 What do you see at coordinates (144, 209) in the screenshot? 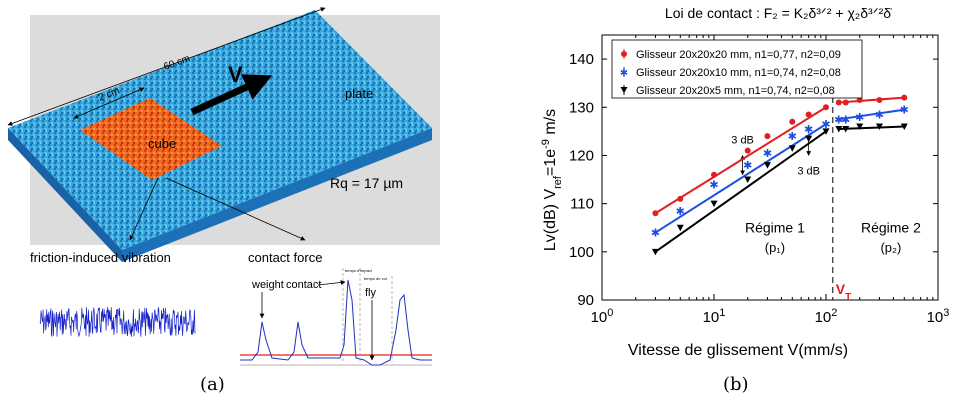
I see `vibration-pointer` at bounding box center [144, 209].